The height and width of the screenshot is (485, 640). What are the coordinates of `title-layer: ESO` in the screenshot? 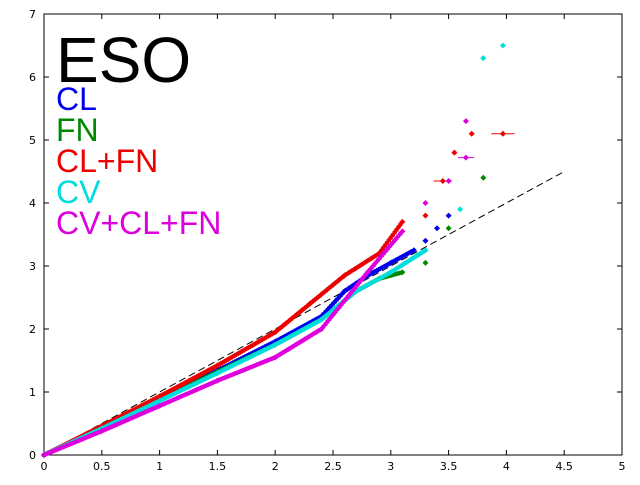 It's located at (123, 60).